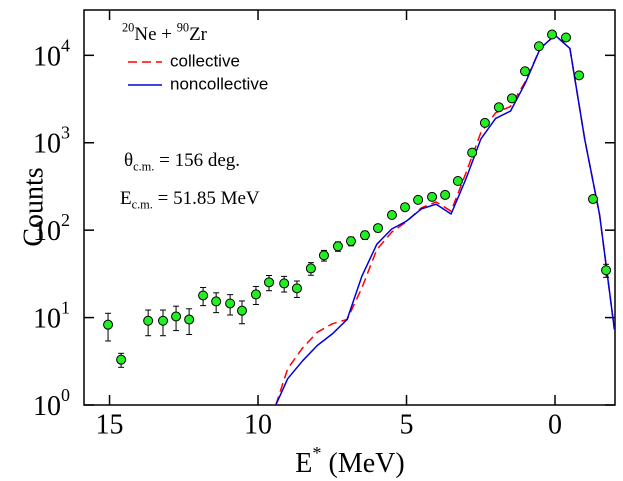  I want to click on y-tick-label: 10¹, so click(51, 316).